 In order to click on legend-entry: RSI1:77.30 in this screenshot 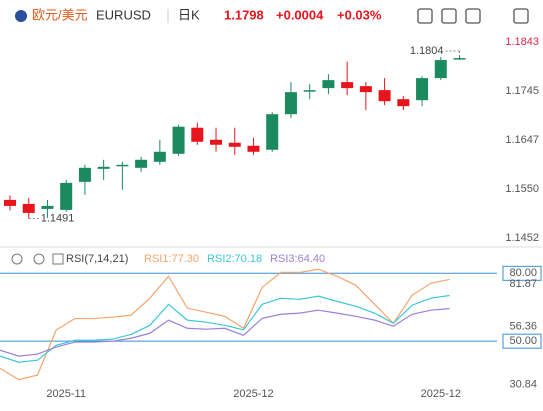, I will do `click(171, 259)`.